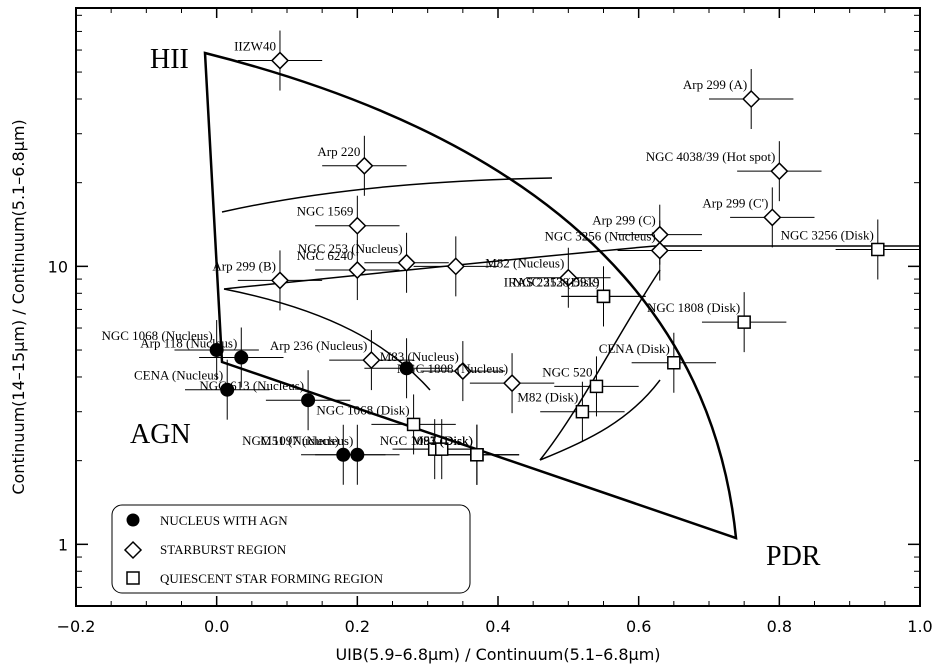 The height and width of the screenshot is (669, 945). What do you see at coordinates (188, 343) in the screenshot?
I see `point-label: Arp 118 (Nucleus)` at bounding box center [188, 343].